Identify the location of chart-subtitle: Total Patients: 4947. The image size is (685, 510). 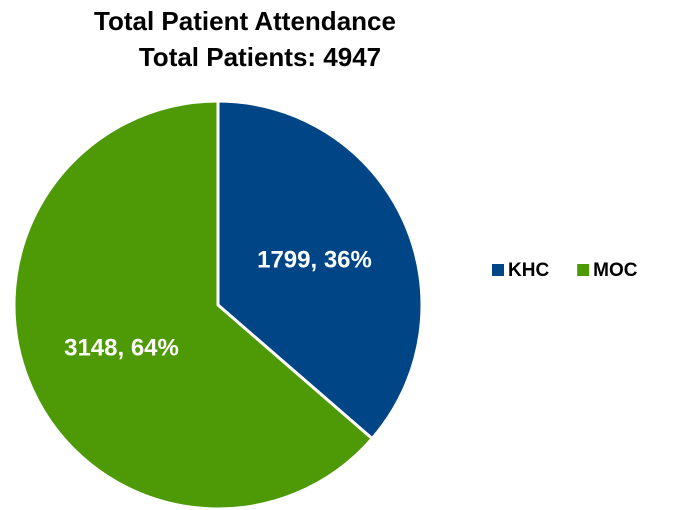
(260, 57).